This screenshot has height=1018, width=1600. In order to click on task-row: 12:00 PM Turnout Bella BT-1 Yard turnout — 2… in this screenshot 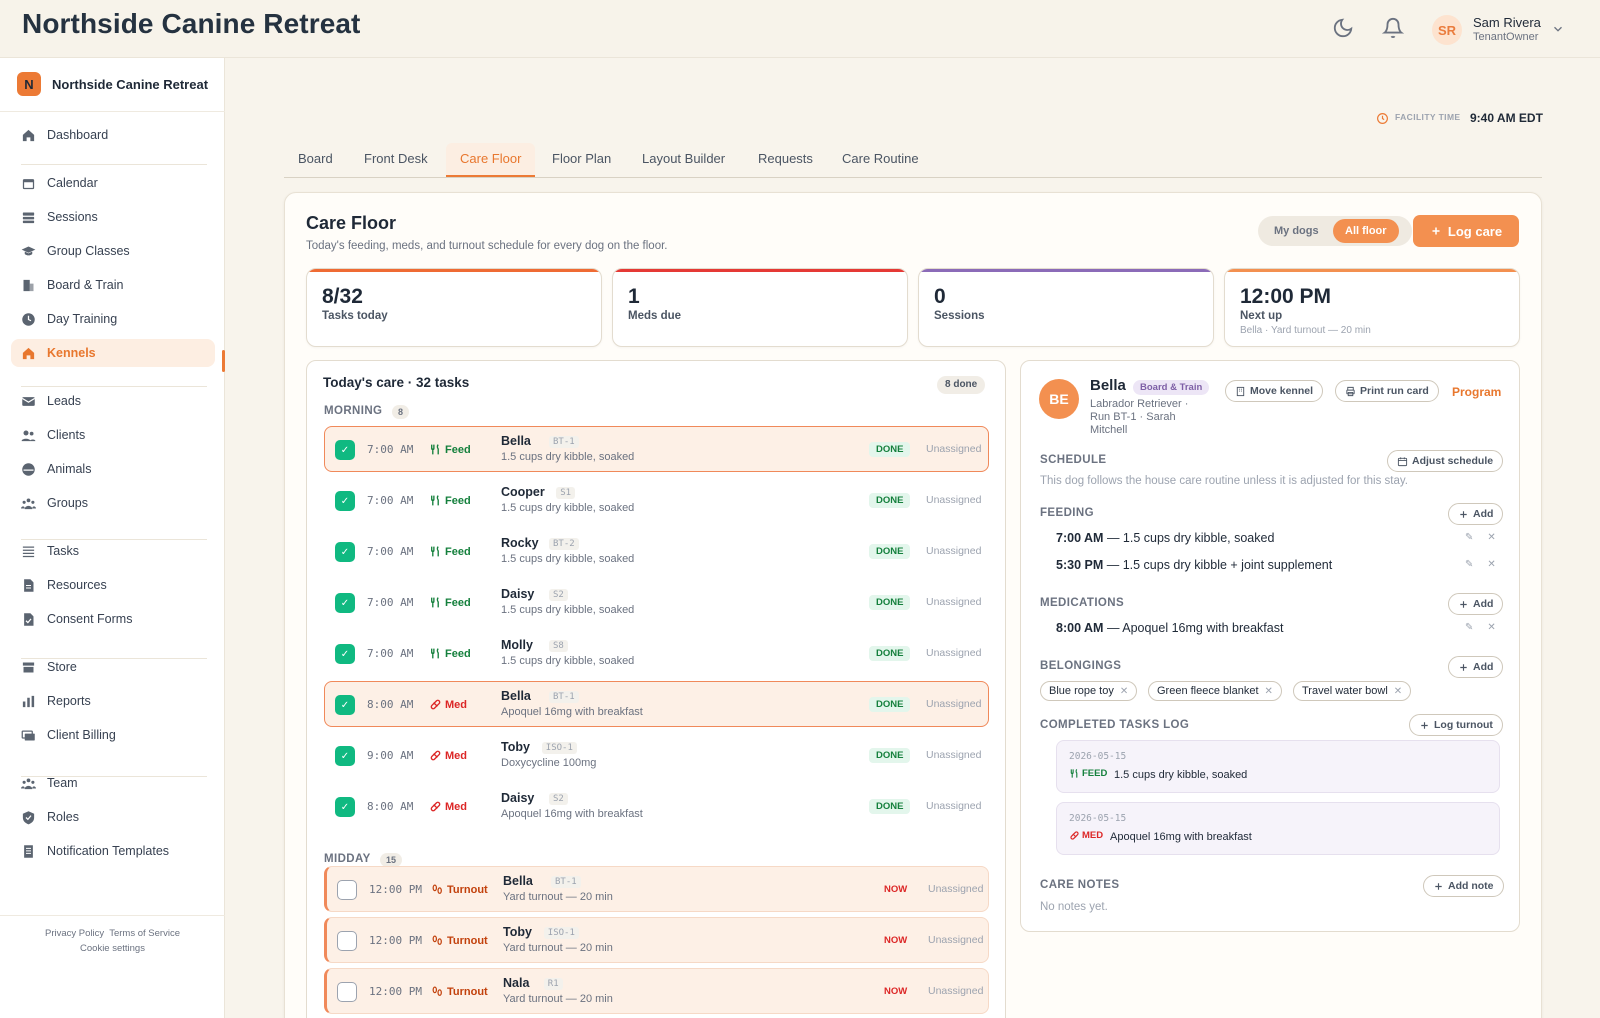, I will do `click(656, 889)`.